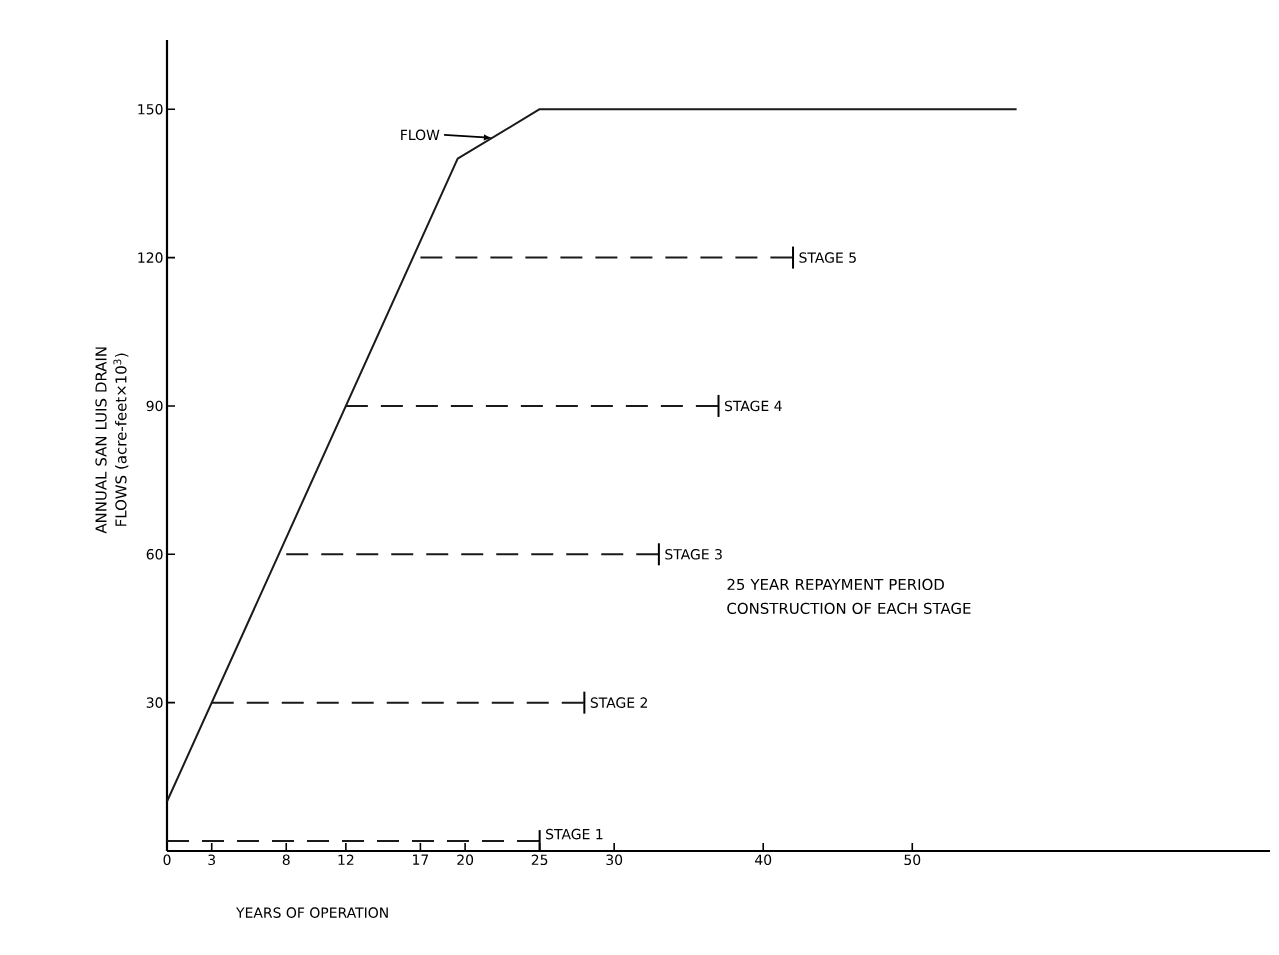 The height and width of the screenshot is (955, 1279). I want to click on x-axis-title: YEARS OF OPERATION, so click(312, 912).